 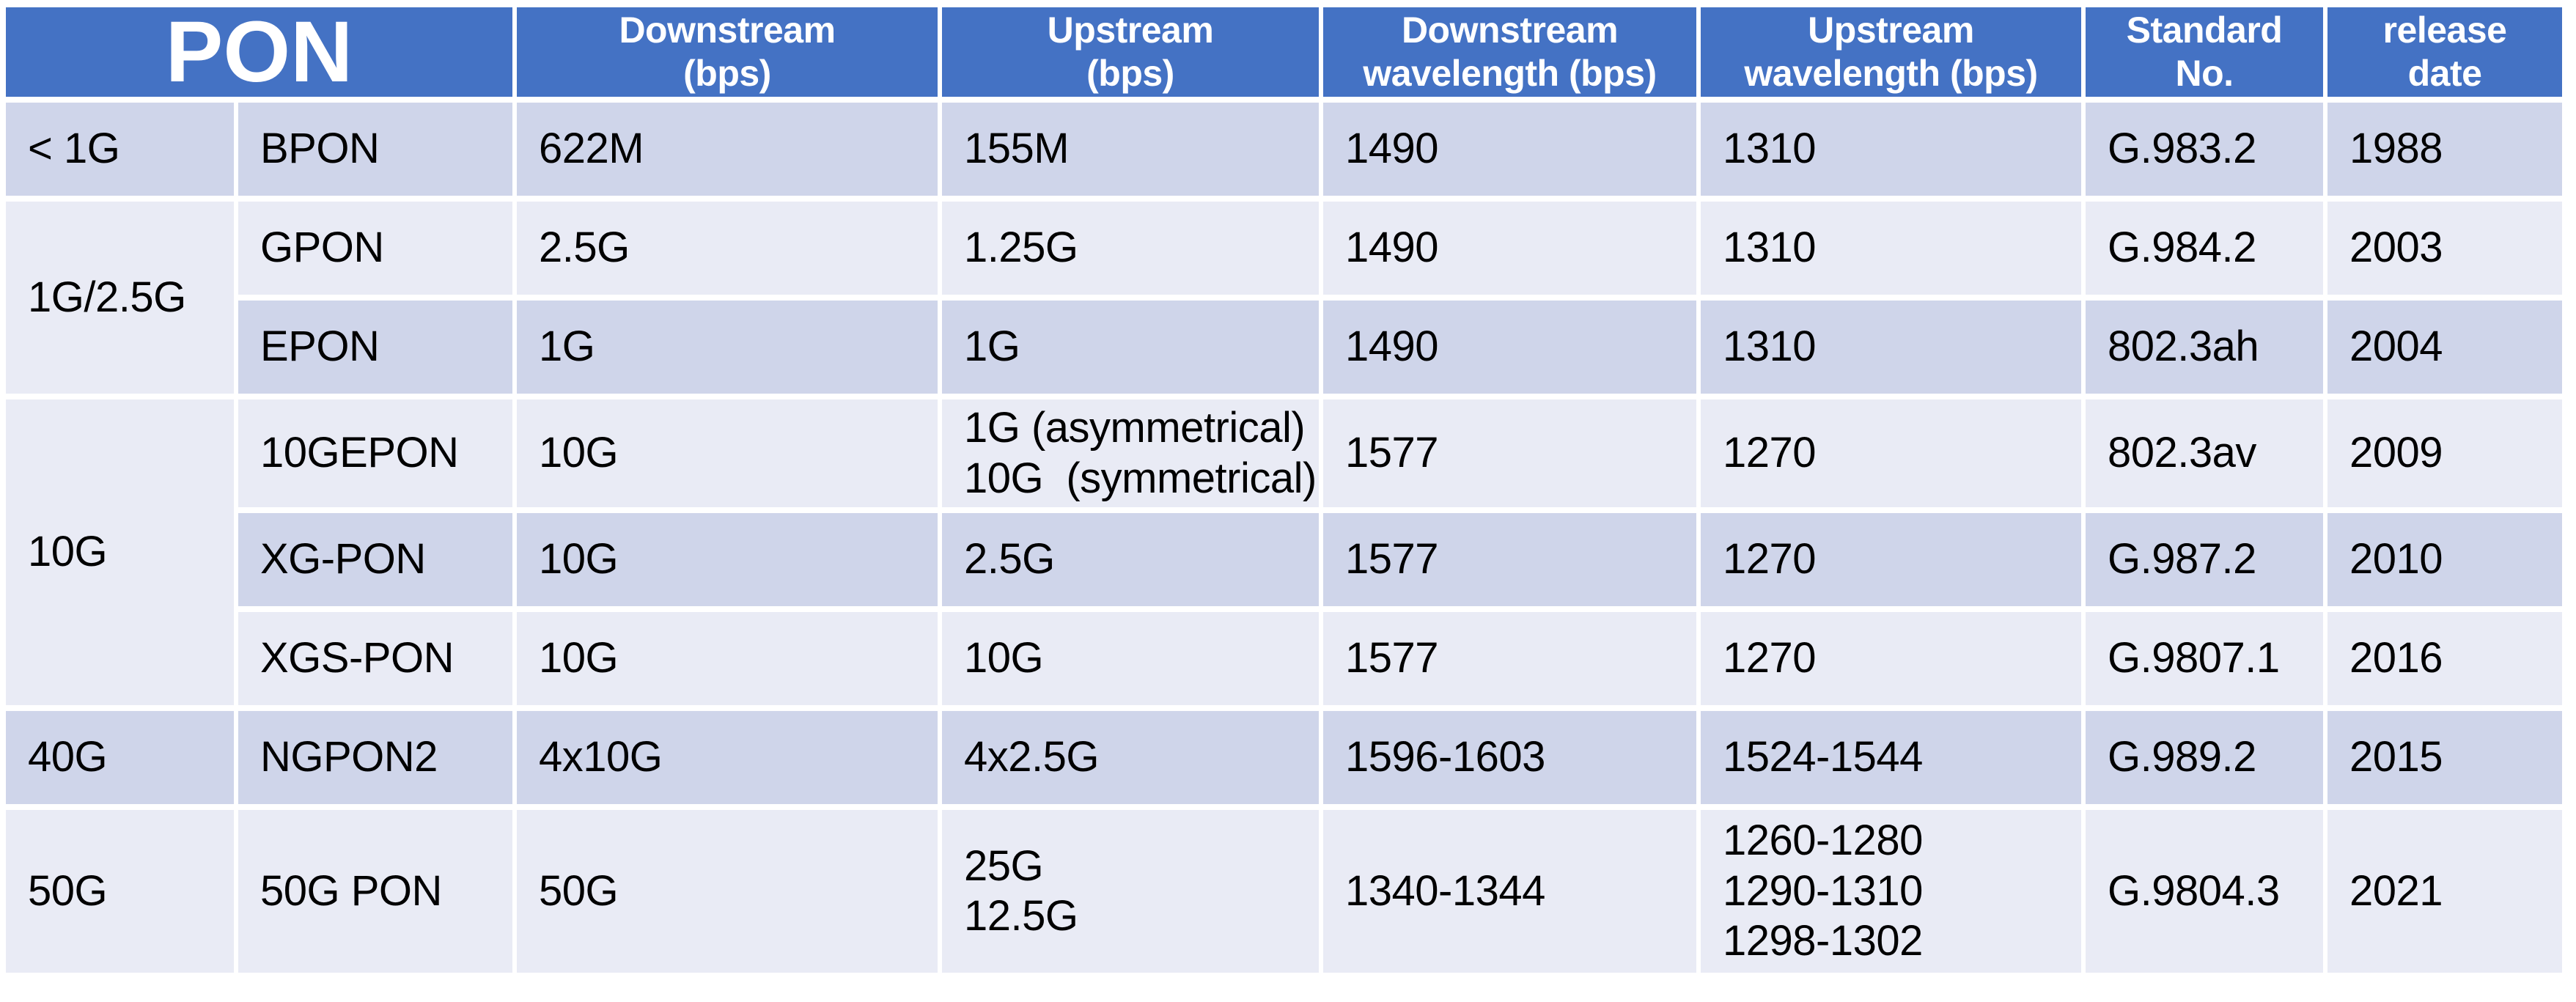 What do you see at coordinates (375, 248) in the screenshot?
I see `cell-gpon-name: GPON` at bounding box center [375, 248].